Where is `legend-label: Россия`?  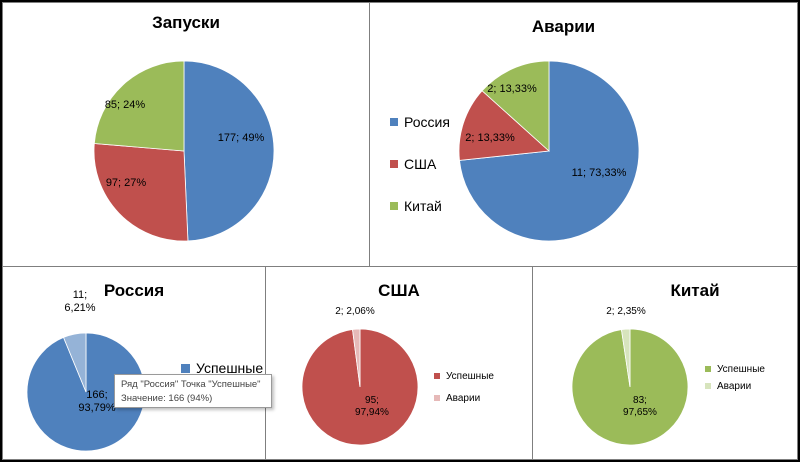 legend-label: Россия is located at coordinates (427, 122).